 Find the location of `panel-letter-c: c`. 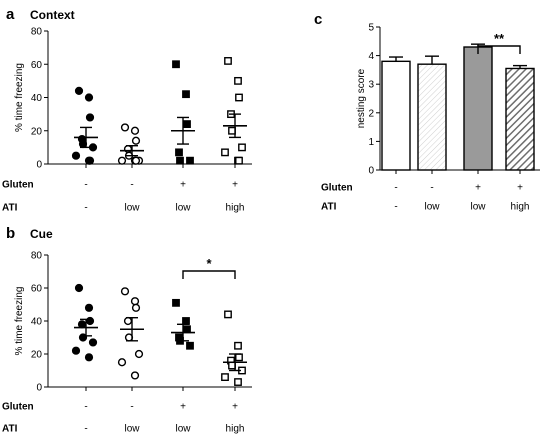

panel-letter-c: c is located at coordinates (318, 19).